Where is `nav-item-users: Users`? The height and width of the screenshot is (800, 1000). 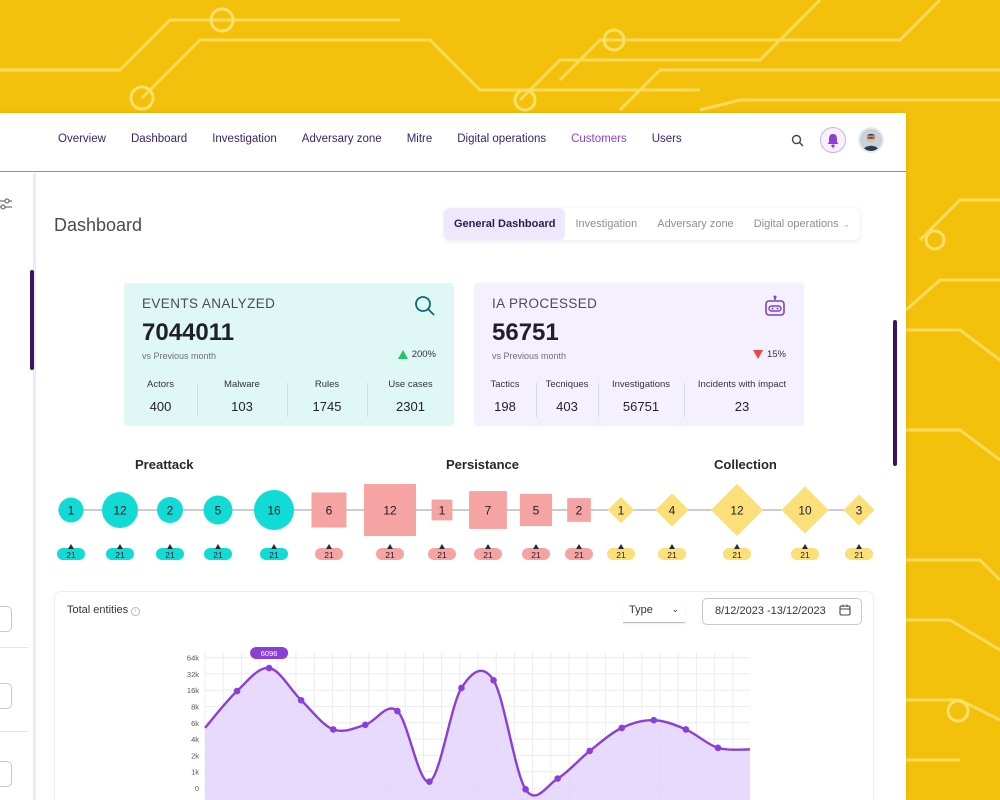
nav-item-users: Users is located at coordinates (666, 139).